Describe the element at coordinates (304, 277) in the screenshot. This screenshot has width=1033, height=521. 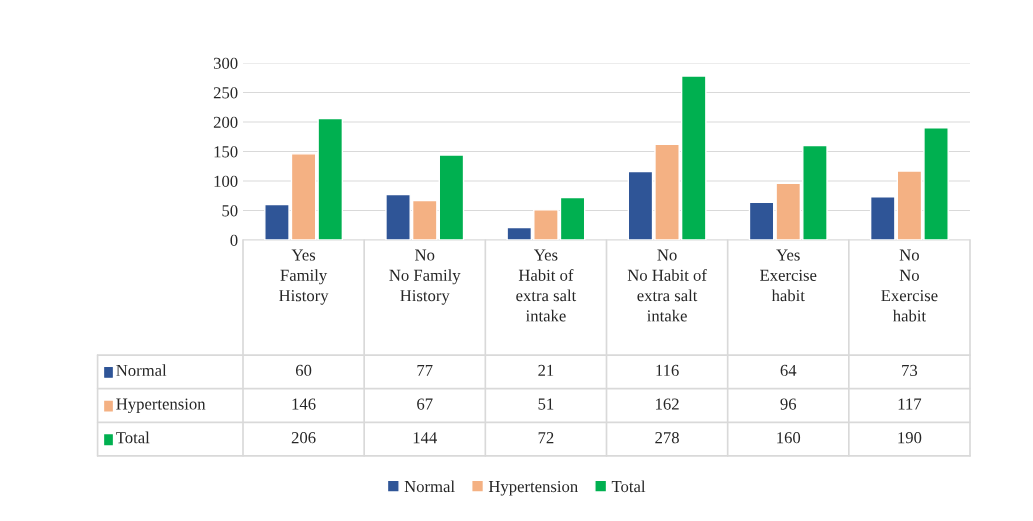
I see `x-tick-label: Yes Family History` at that location.